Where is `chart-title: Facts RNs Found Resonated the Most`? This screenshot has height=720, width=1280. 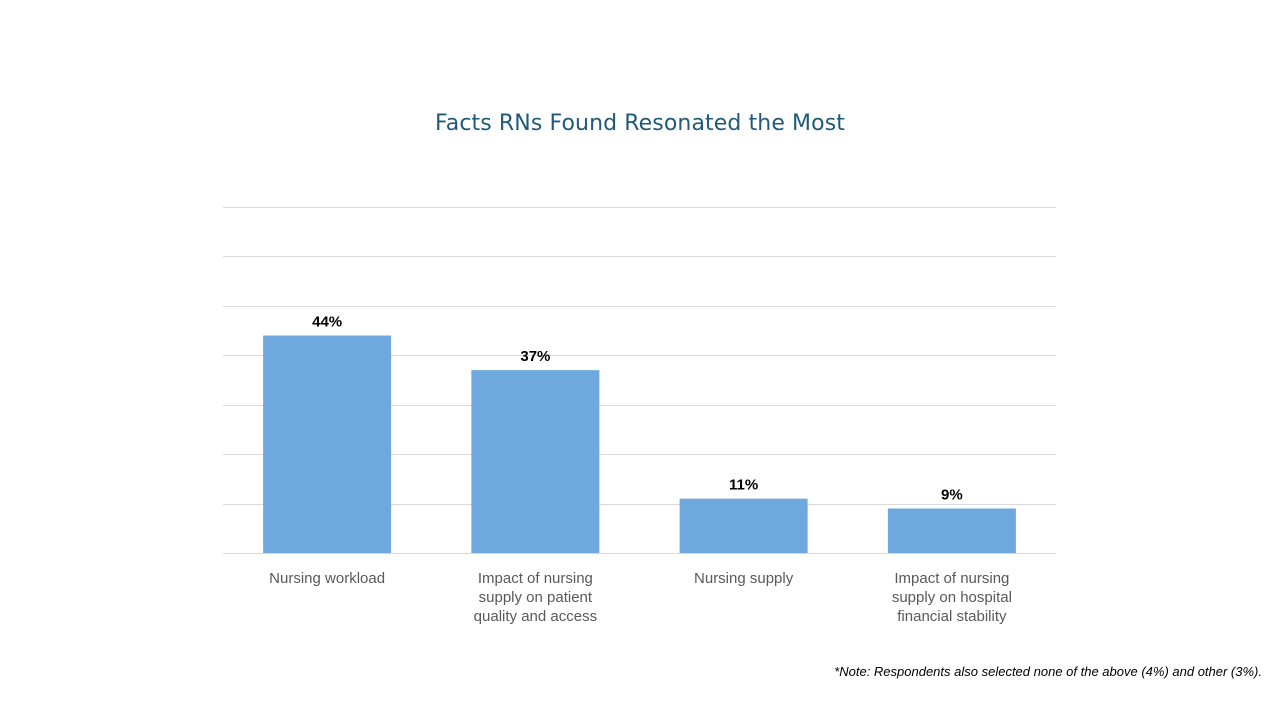
chart-title: Facts RNs Found Resonated the Most is located at coordinates (640, 123).